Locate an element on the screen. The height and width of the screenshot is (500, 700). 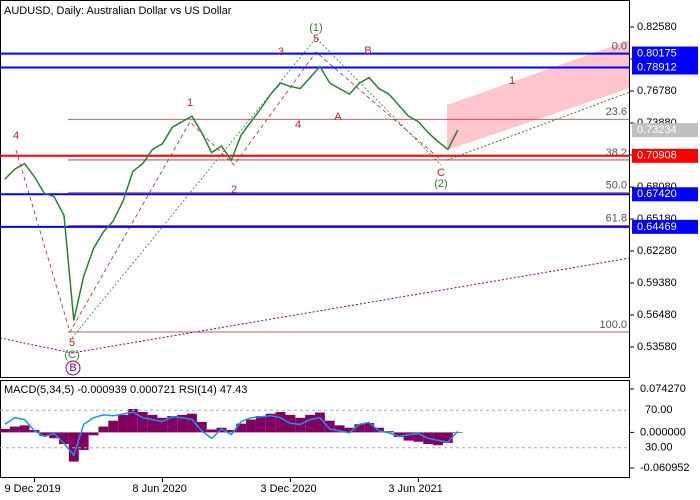
macd-tick-label: -0.060952 is located at coordinates (665, 468).